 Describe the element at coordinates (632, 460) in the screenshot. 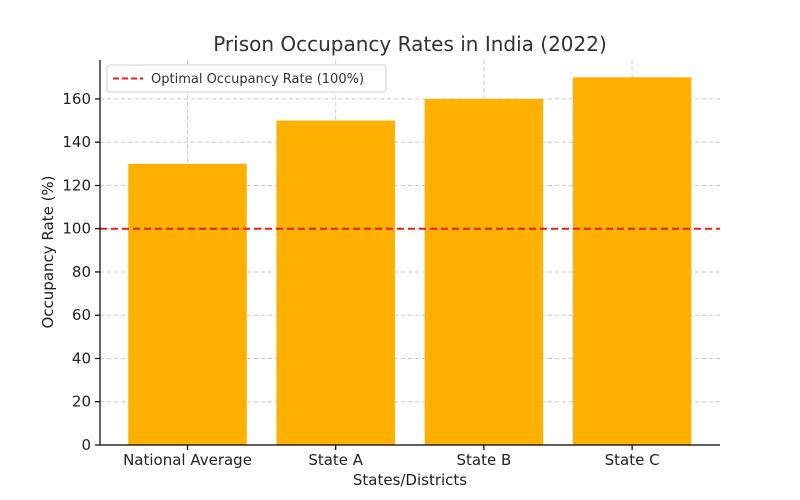

I see `x-tick-label: State C` at that location.